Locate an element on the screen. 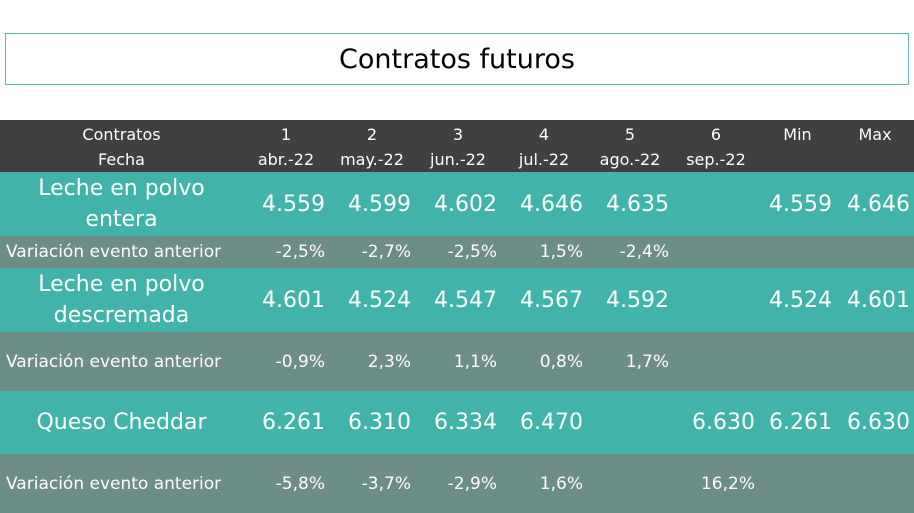 This screenshot has height=513, width=914. row-label-line: entera is located at coordinates (121, 219).